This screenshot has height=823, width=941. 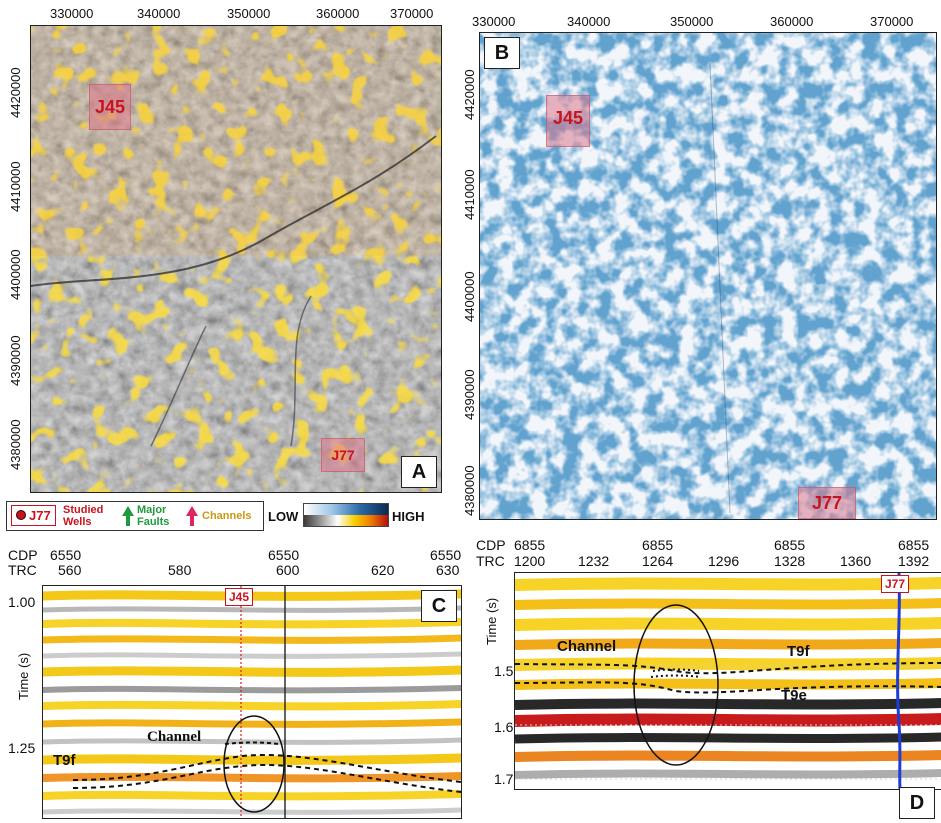 I want to click on panel-d-trc-value: 1264, so click(x=658, y=561).